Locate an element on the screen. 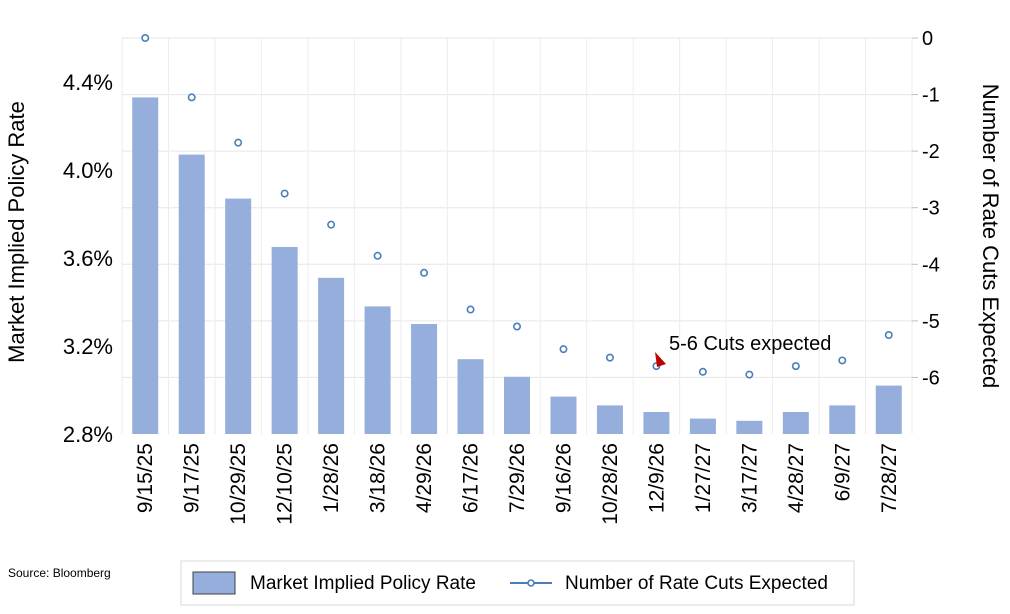  x-tick-label: 6/17/26 is located at coordinates (471, 478).